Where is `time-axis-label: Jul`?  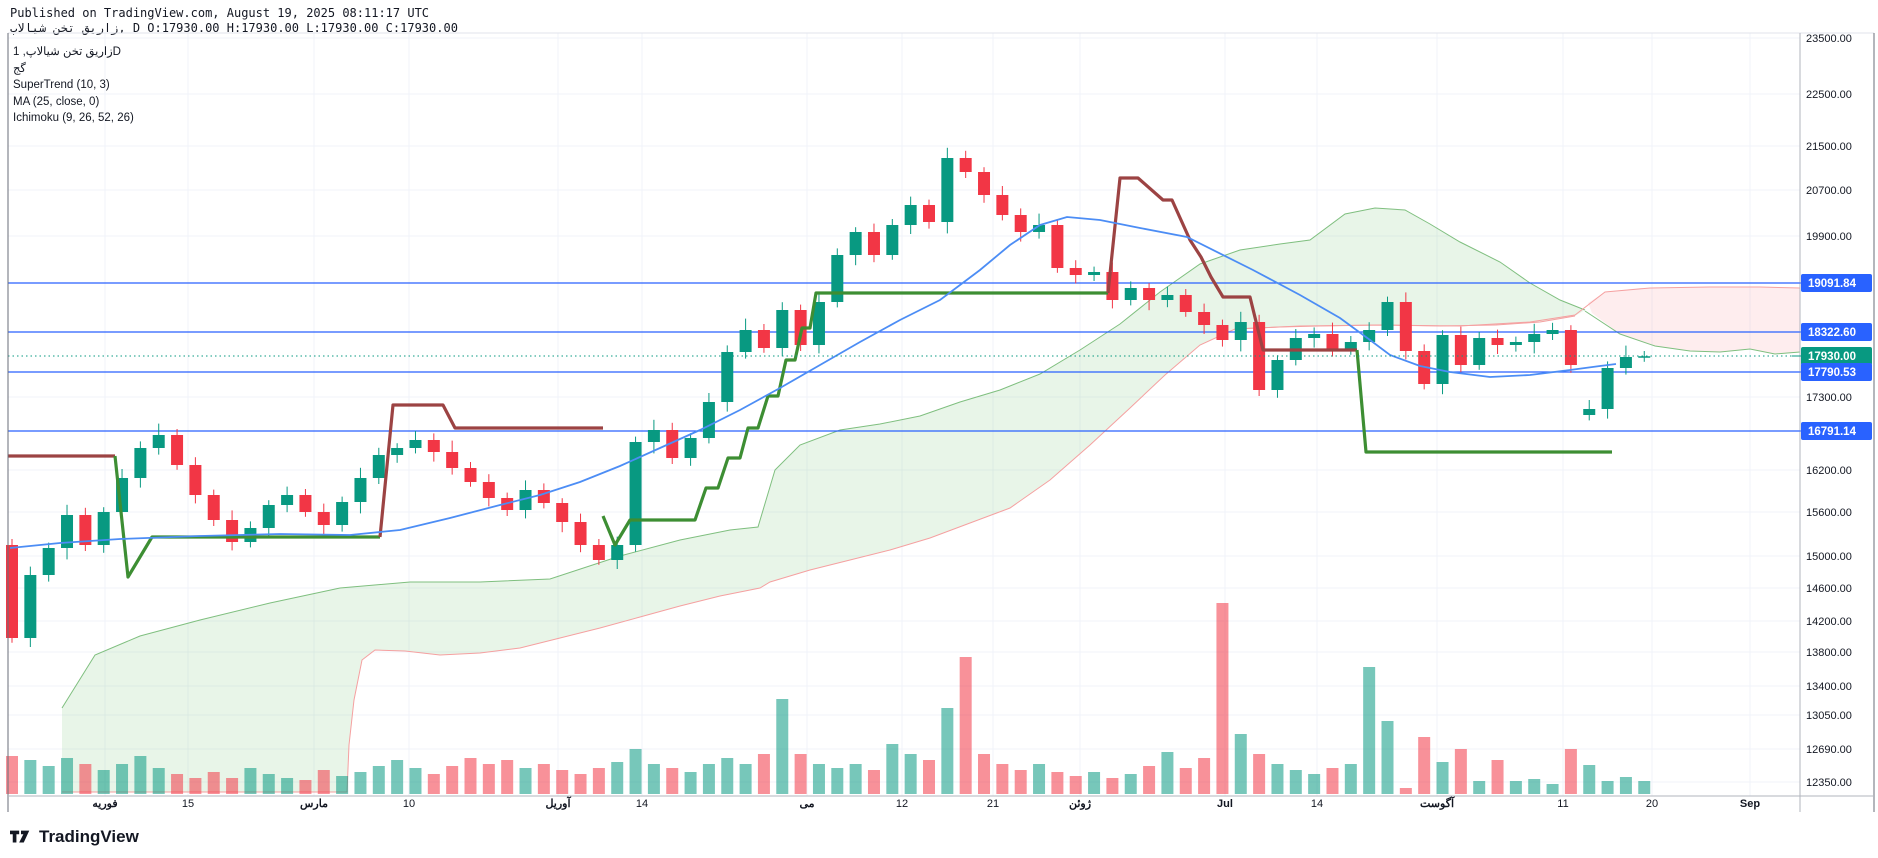 time-axis-label: Jul is located at coordinates (1225, 804).